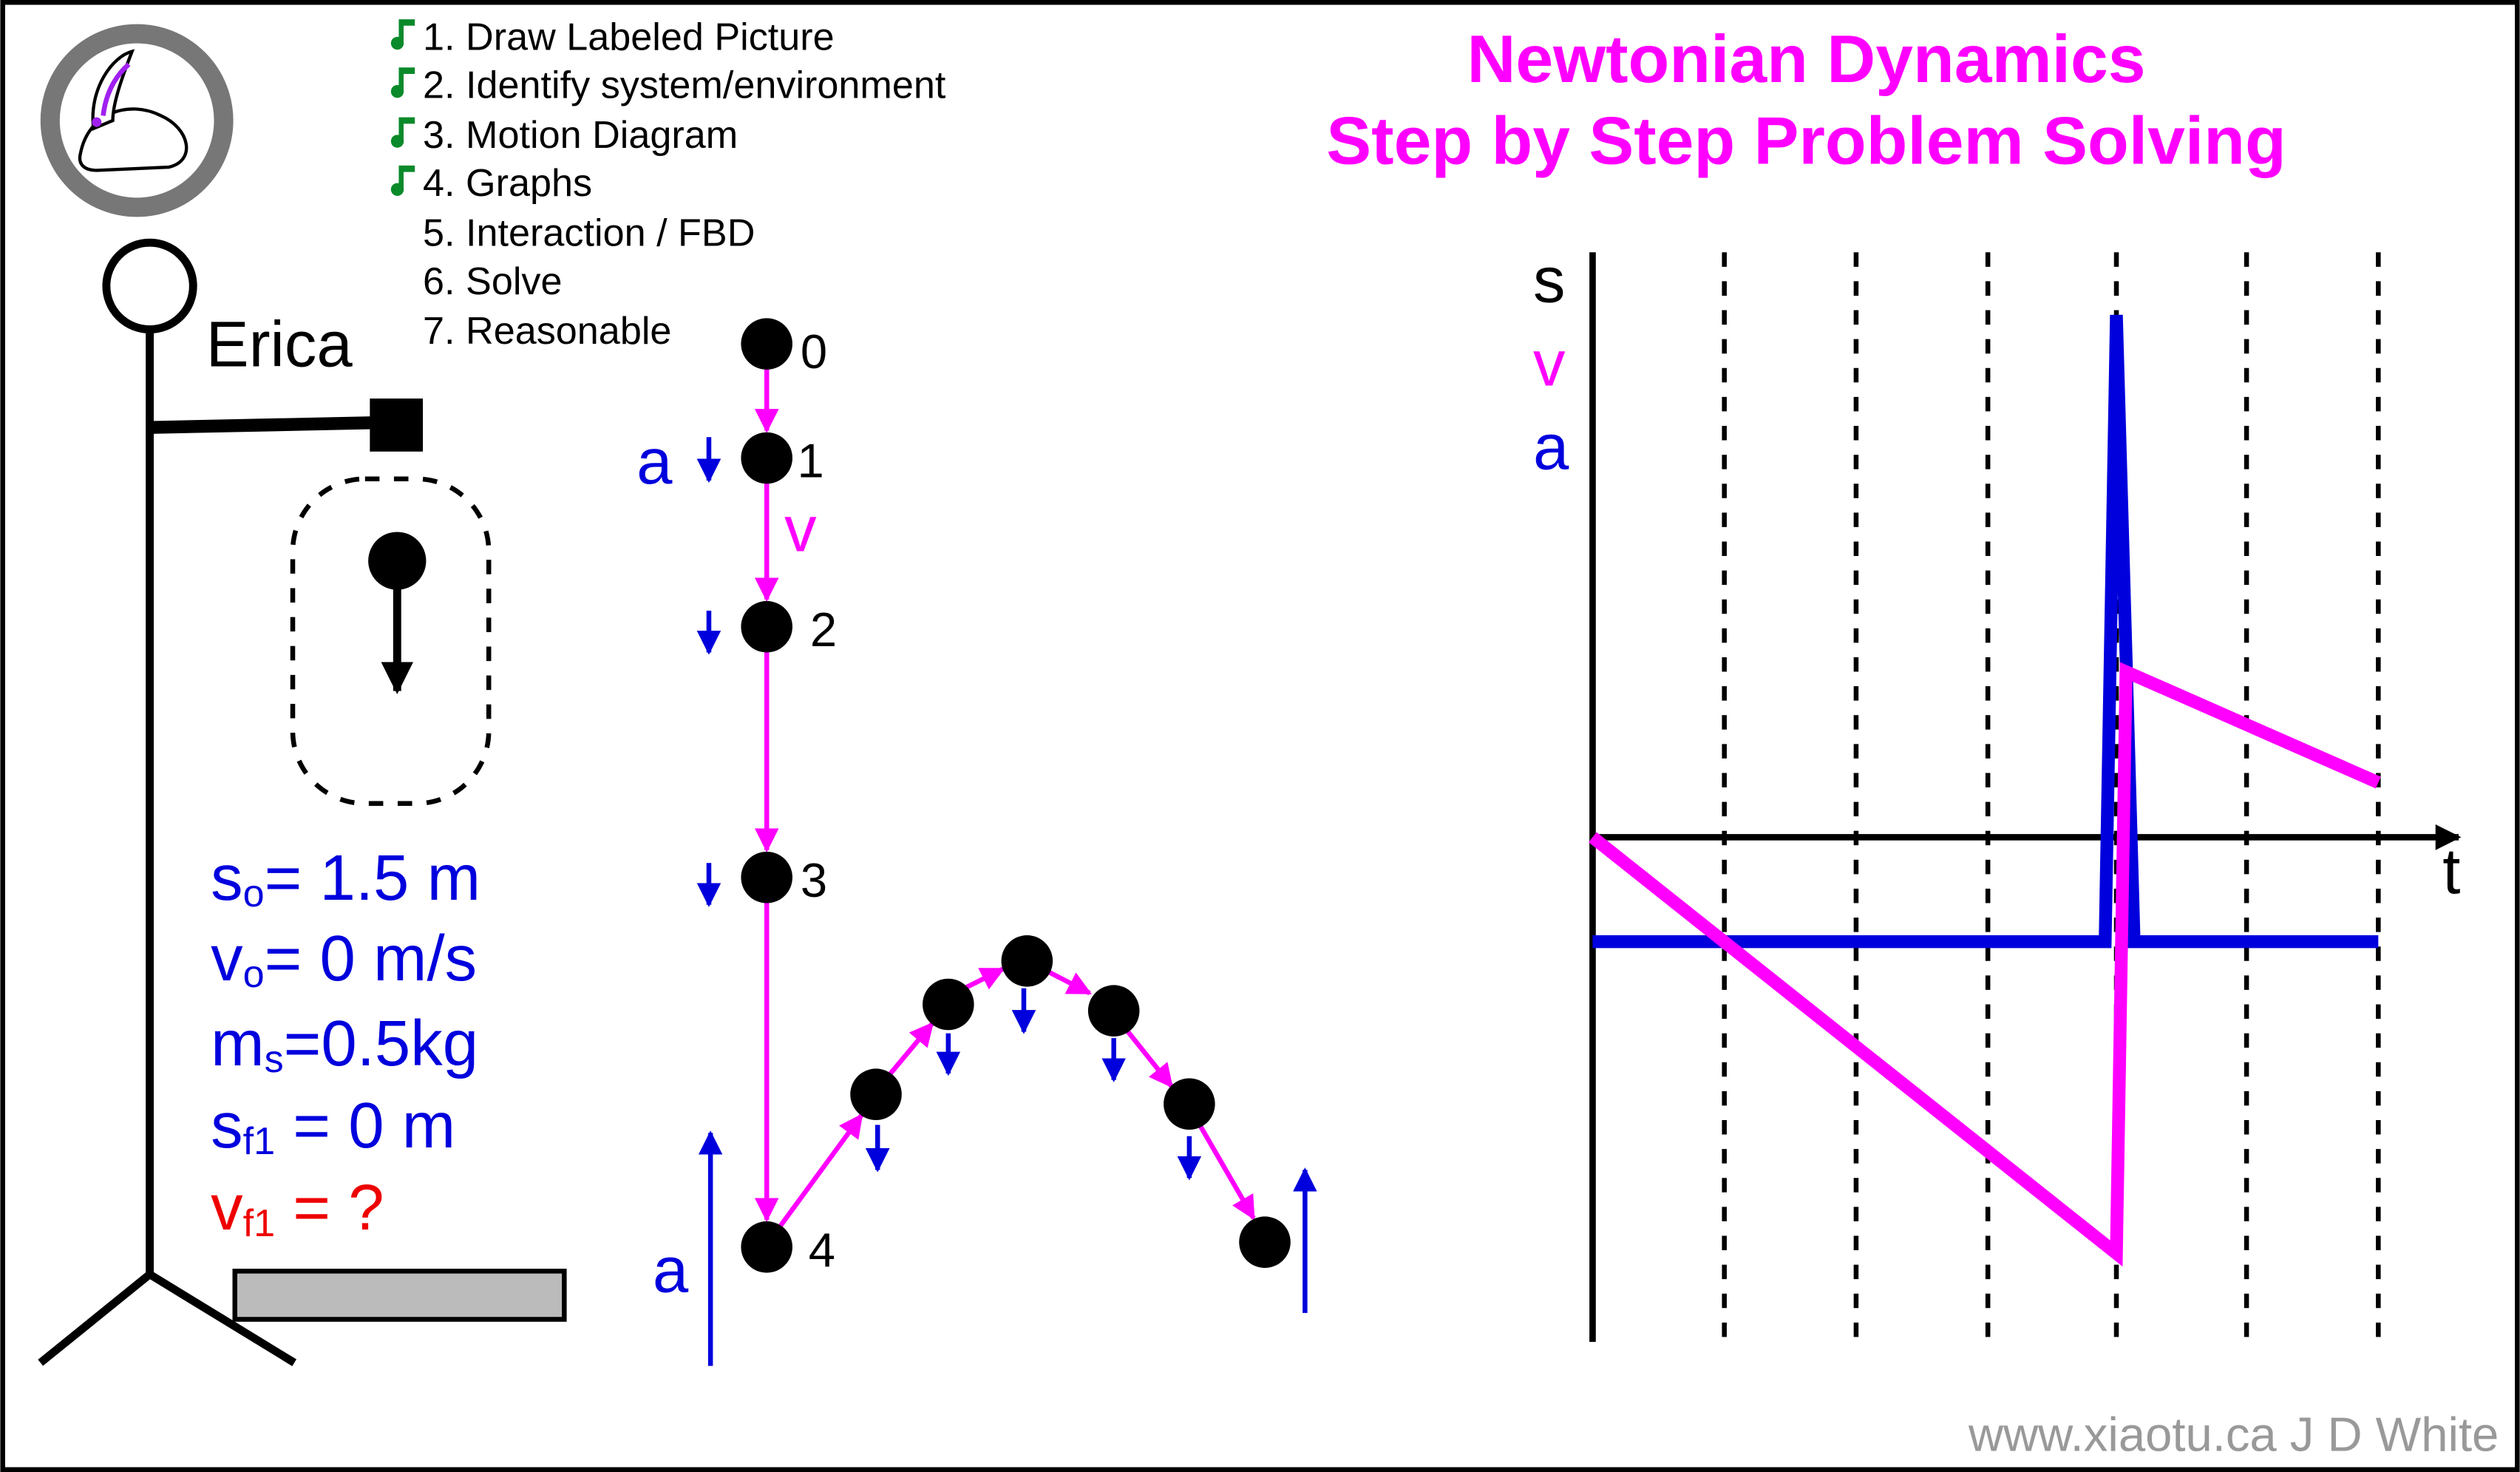 The height and width of the screenshot is (1472, 2520). What do you see at coordinates (399, 1295) in the screenshot?
I see `floor` at bounding box center [399, 1295].